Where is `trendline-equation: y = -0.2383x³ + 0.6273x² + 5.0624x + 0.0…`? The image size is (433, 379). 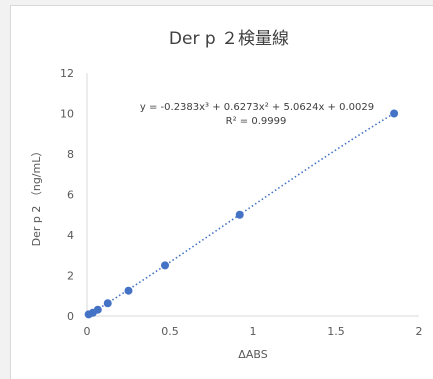 trendline-equation: y = -0.2383x³ + 0.6273x² + 5.0624x + 0.0… is located at coordinates (257, 107).